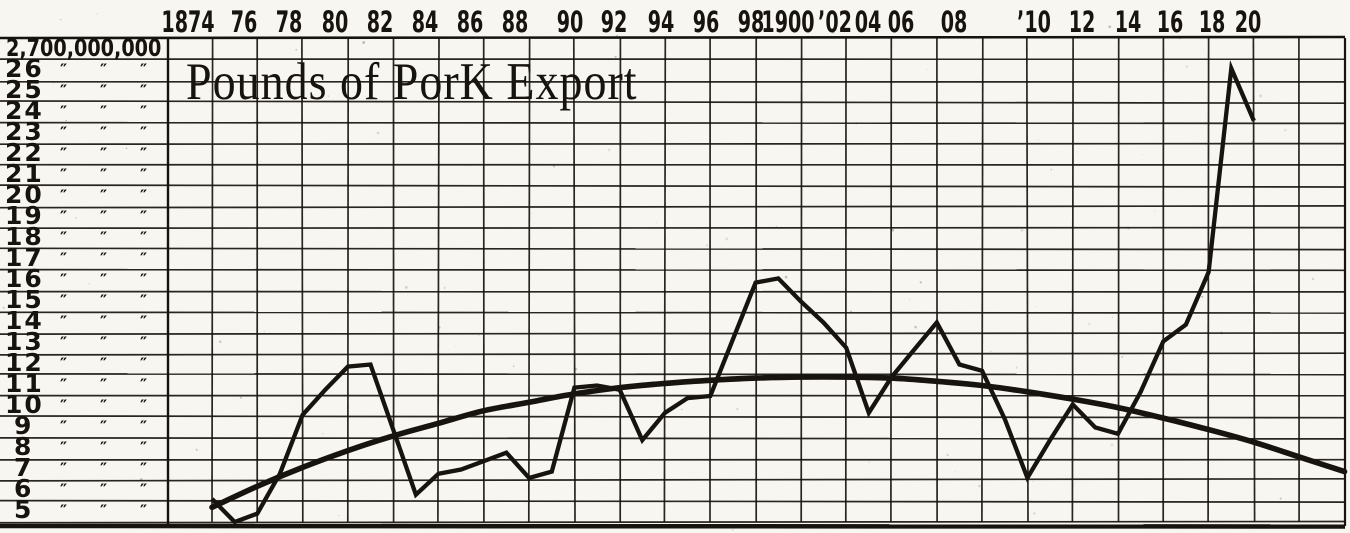  What do you see at coordinates (412, 81) in the screenshot?
I see `chart-title: Pounds of PorK Export` at bounding box center [412, 81].